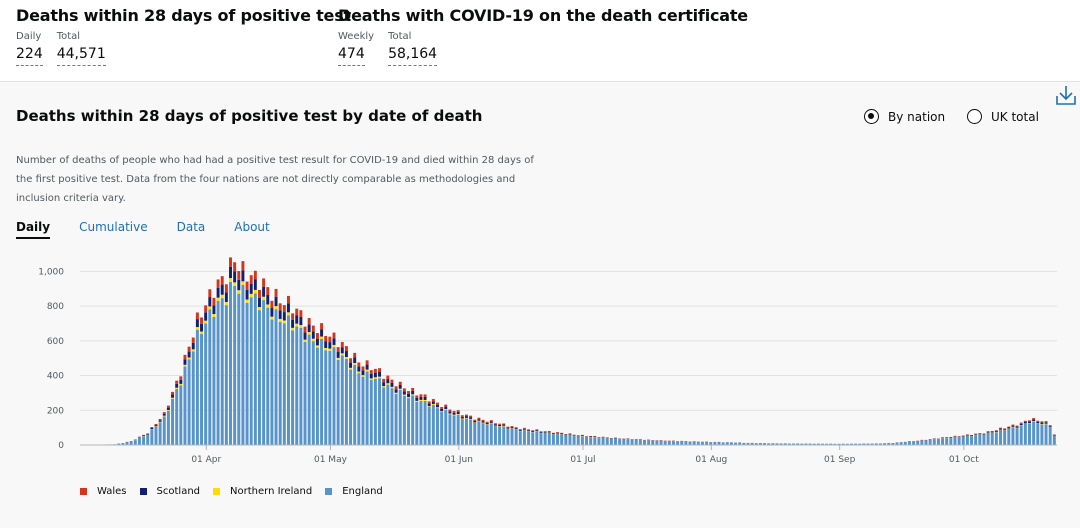  I want to click on radio-selected-icon, so click(871, 116).